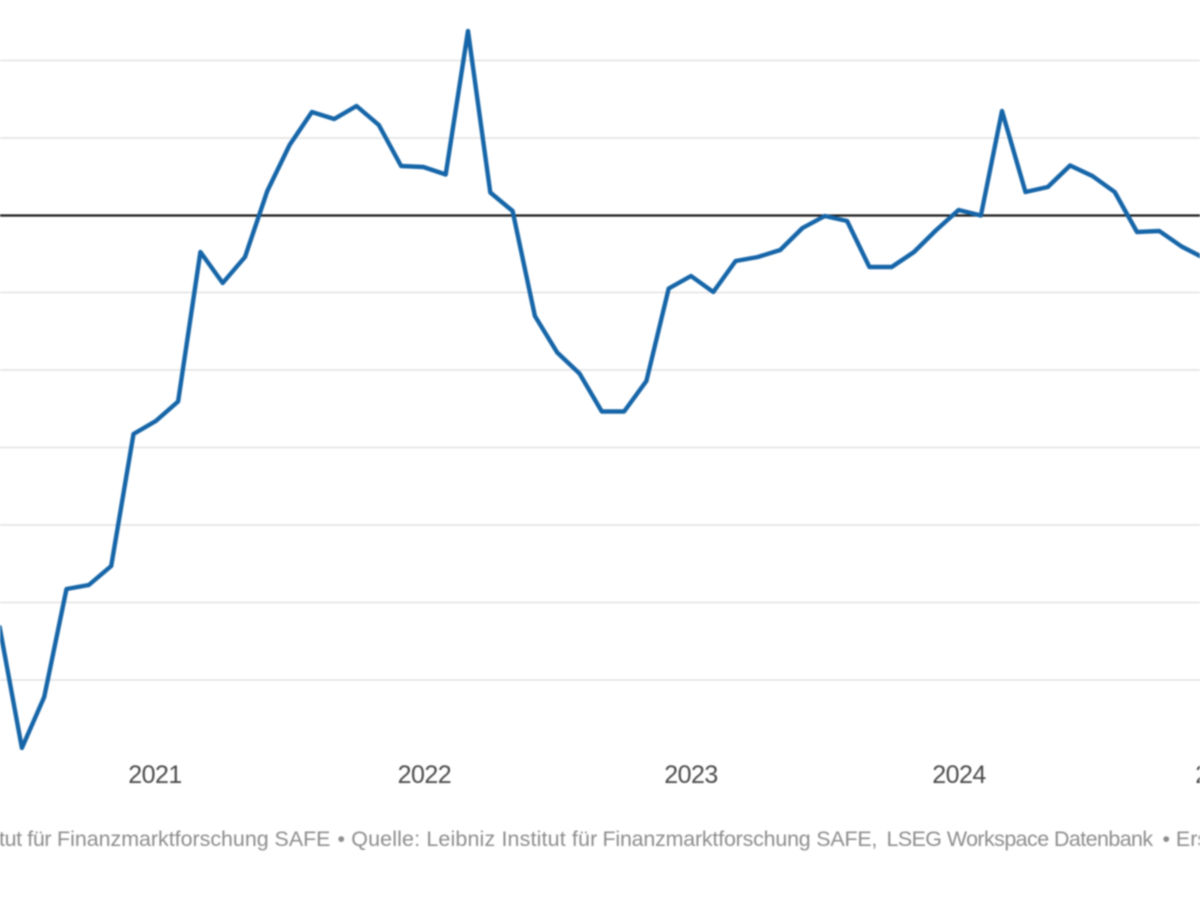 The height and width of the screenshot is (900, 1200). Describe the element at coordinates (155, 775) in the screenshot. I see `svg-text: 2021` at that location.